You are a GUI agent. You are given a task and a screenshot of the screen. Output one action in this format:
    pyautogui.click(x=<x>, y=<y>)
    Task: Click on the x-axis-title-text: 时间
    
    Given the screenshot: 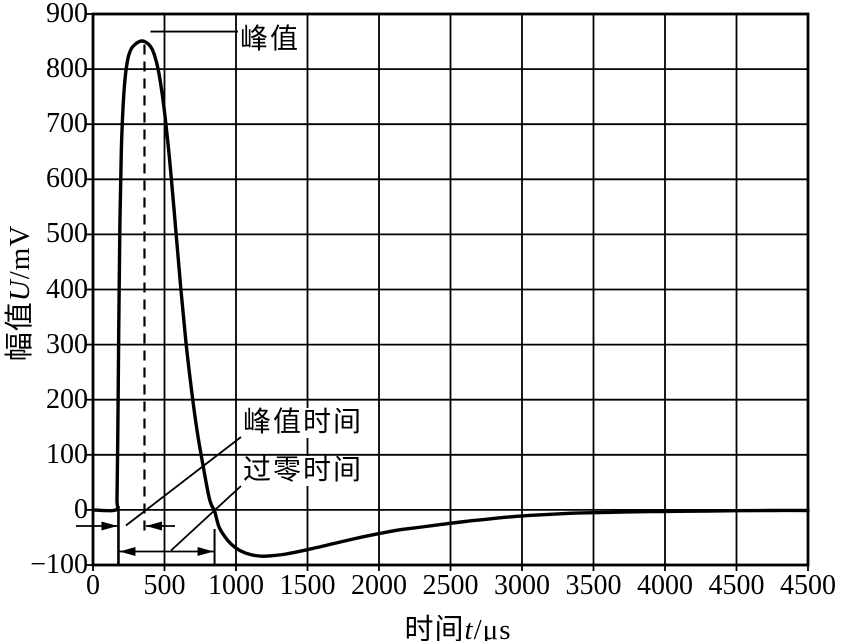 What is the action you would take?
    pyautogui.click(x=434, y=627)
    